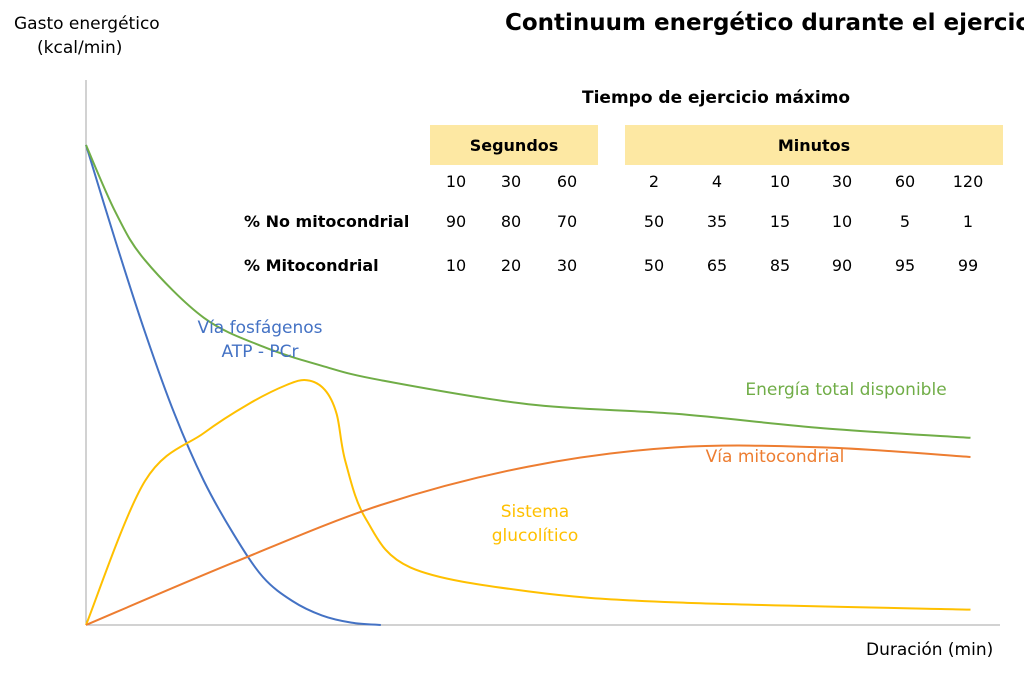 This screenshot has width=1024, height=673. I want to click on table-value-cell: 70, so click(567, 221).